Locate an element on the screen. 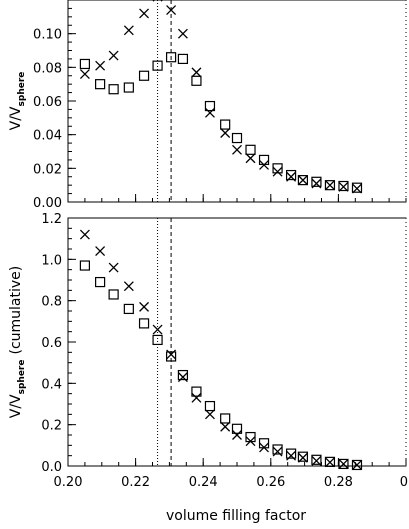 The image size is (409, 529). y-tick-label: 0.10 is located at coordinates (47, 35).